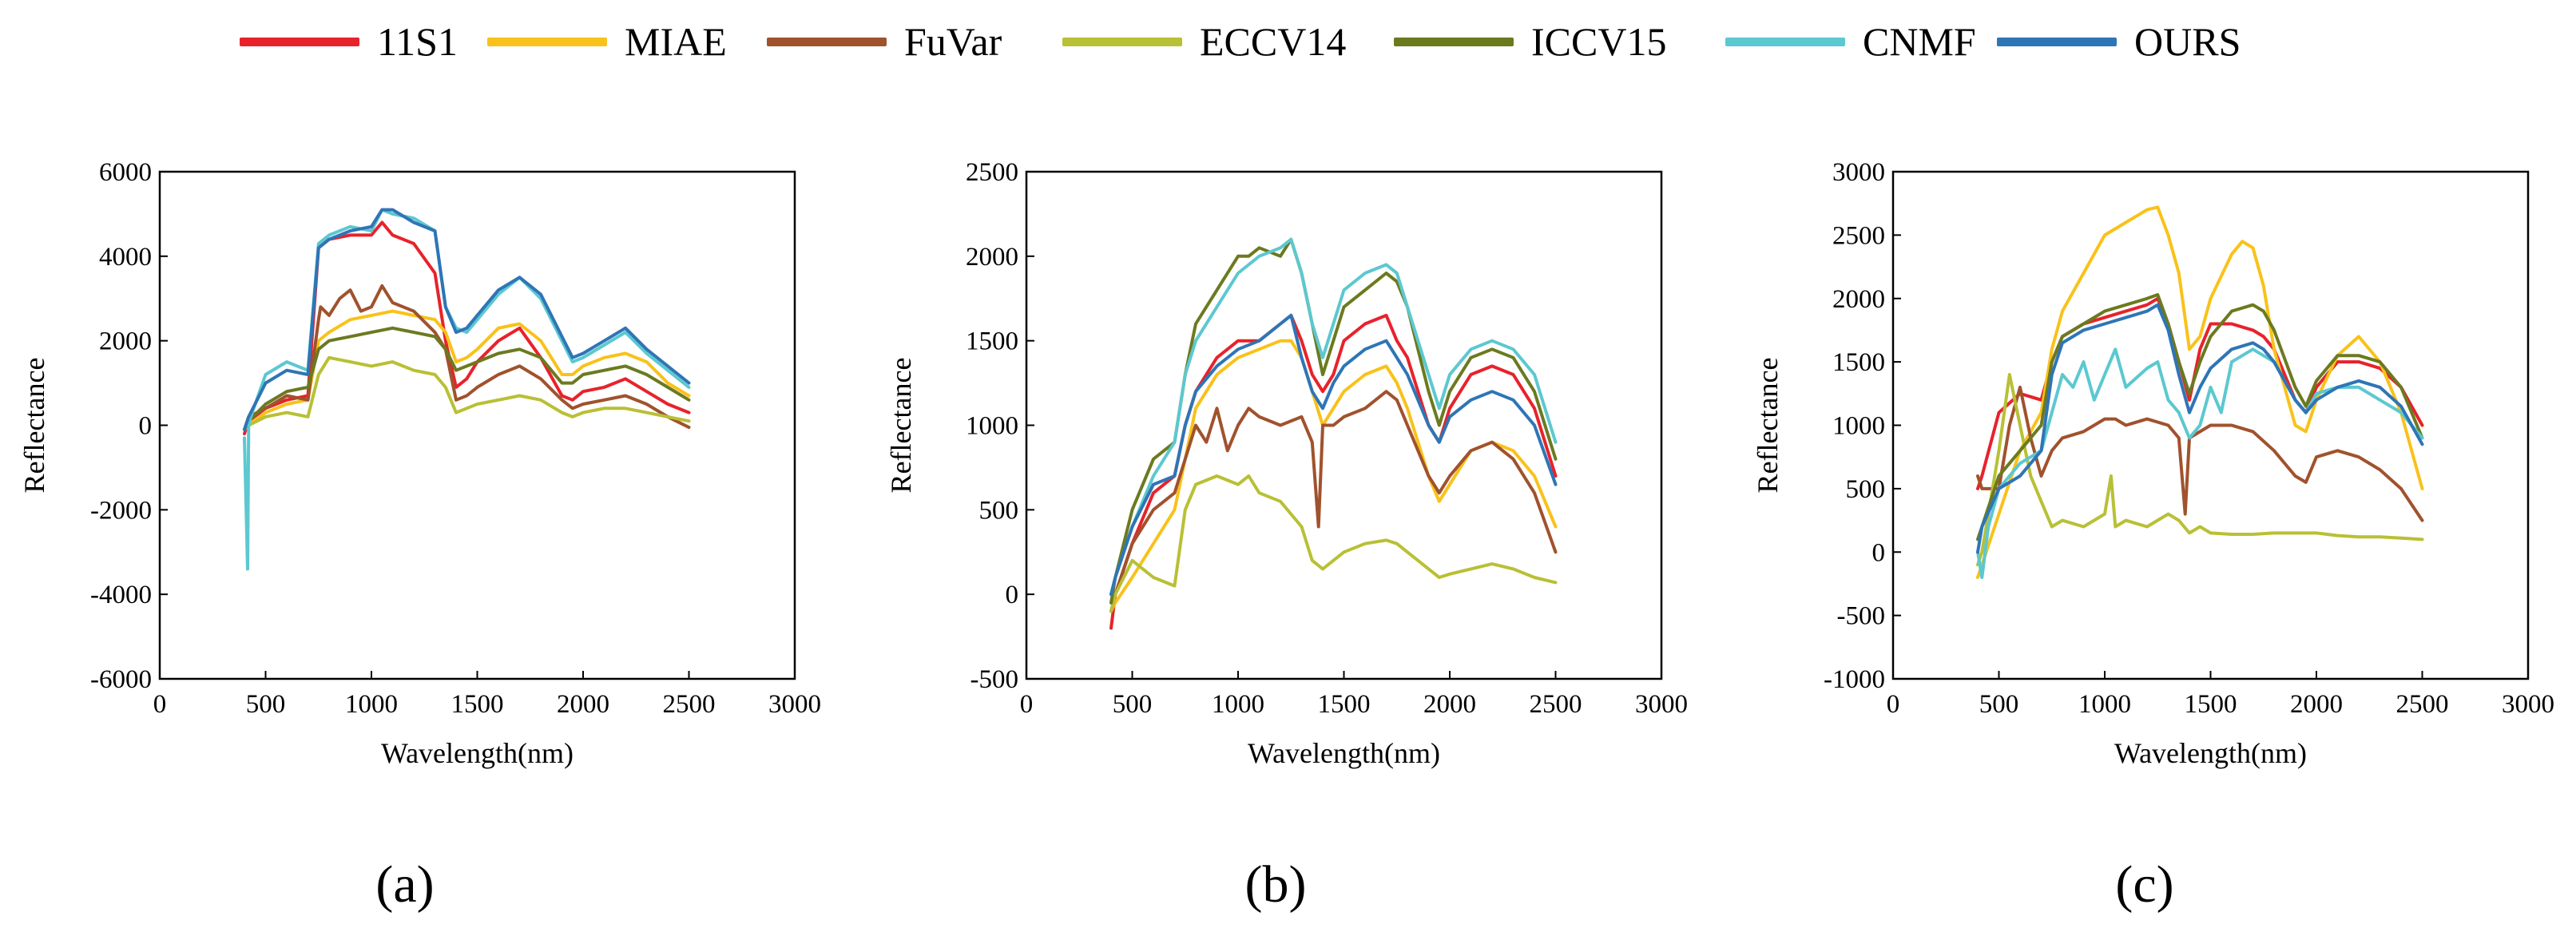 This screenshot has height=940, width=2576. I want to click on legend-item-fuvar: FuVar, so click(884, 41).